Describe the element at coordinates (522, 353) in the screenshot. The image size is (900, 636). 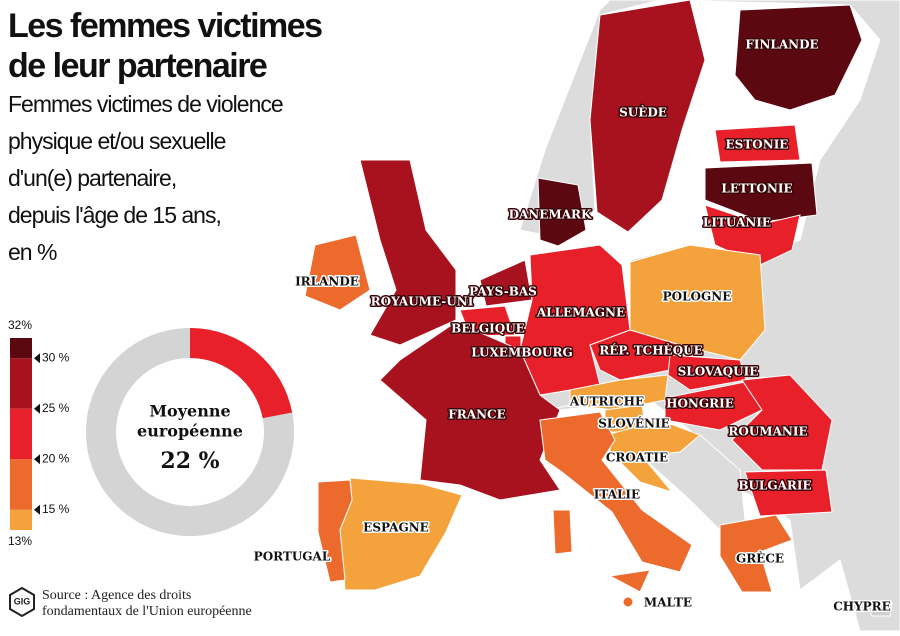
I see `country-label: LUXEMBOURG` at that location.